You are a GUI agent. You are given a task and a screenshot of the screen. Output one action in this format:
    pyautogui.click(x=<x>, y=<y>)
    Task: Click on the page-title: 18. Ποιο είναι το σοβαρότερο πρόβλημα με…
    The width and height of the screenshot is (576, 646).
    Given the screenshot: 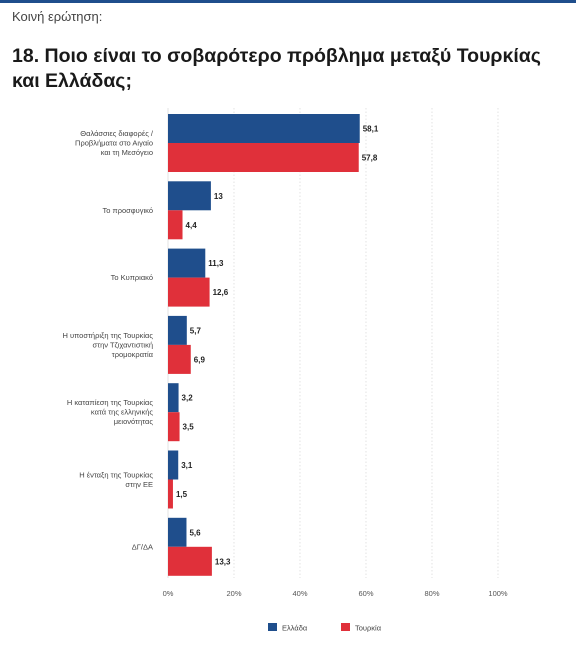 What is the action you would take?
    pyautogui.click(x=276, y=68)
    